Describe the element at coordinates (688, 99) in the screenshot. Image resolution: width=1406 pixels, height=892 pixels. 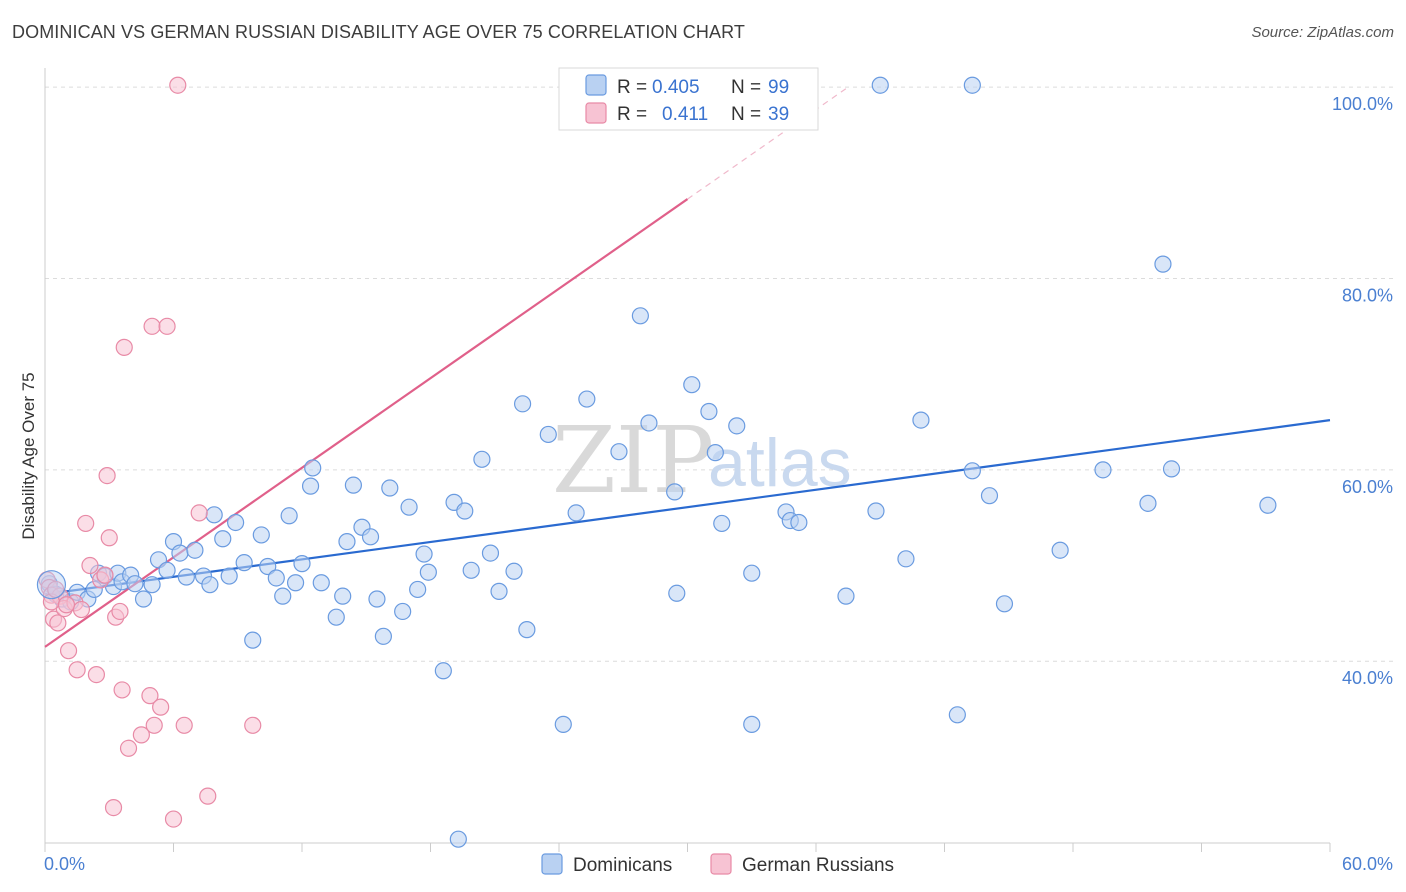
I see `legend: R = 0.405 N = 99 R = 0.411 N = 39` at that location.